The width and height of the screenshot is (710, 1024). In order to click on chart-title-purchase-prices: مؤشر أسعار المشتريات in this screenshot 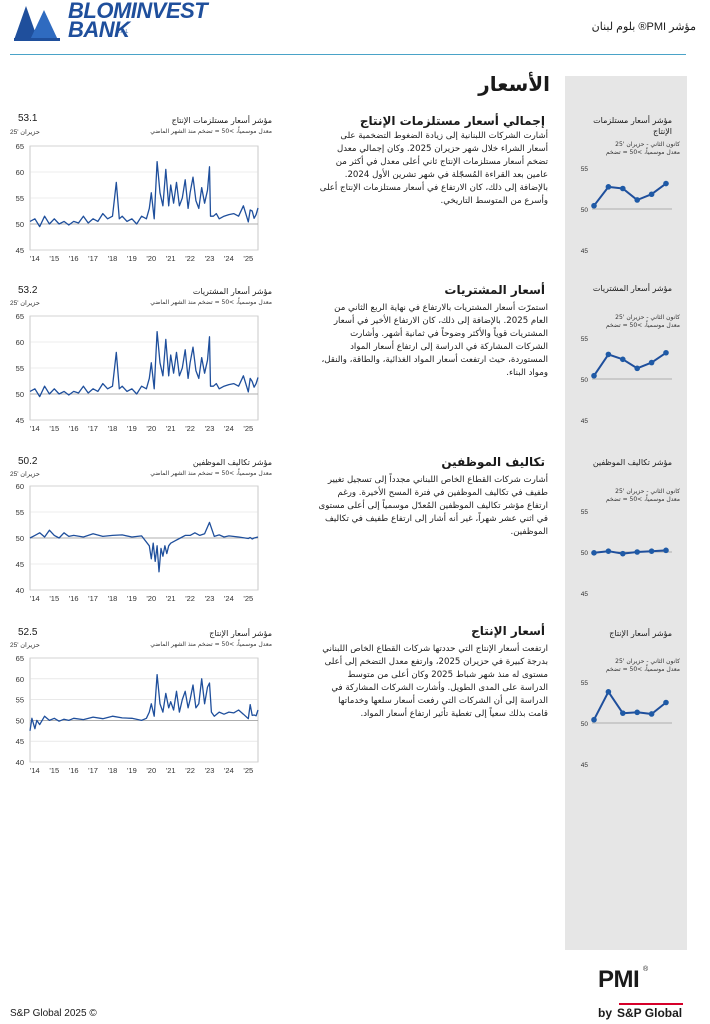, I will do `click(232, 291)`.